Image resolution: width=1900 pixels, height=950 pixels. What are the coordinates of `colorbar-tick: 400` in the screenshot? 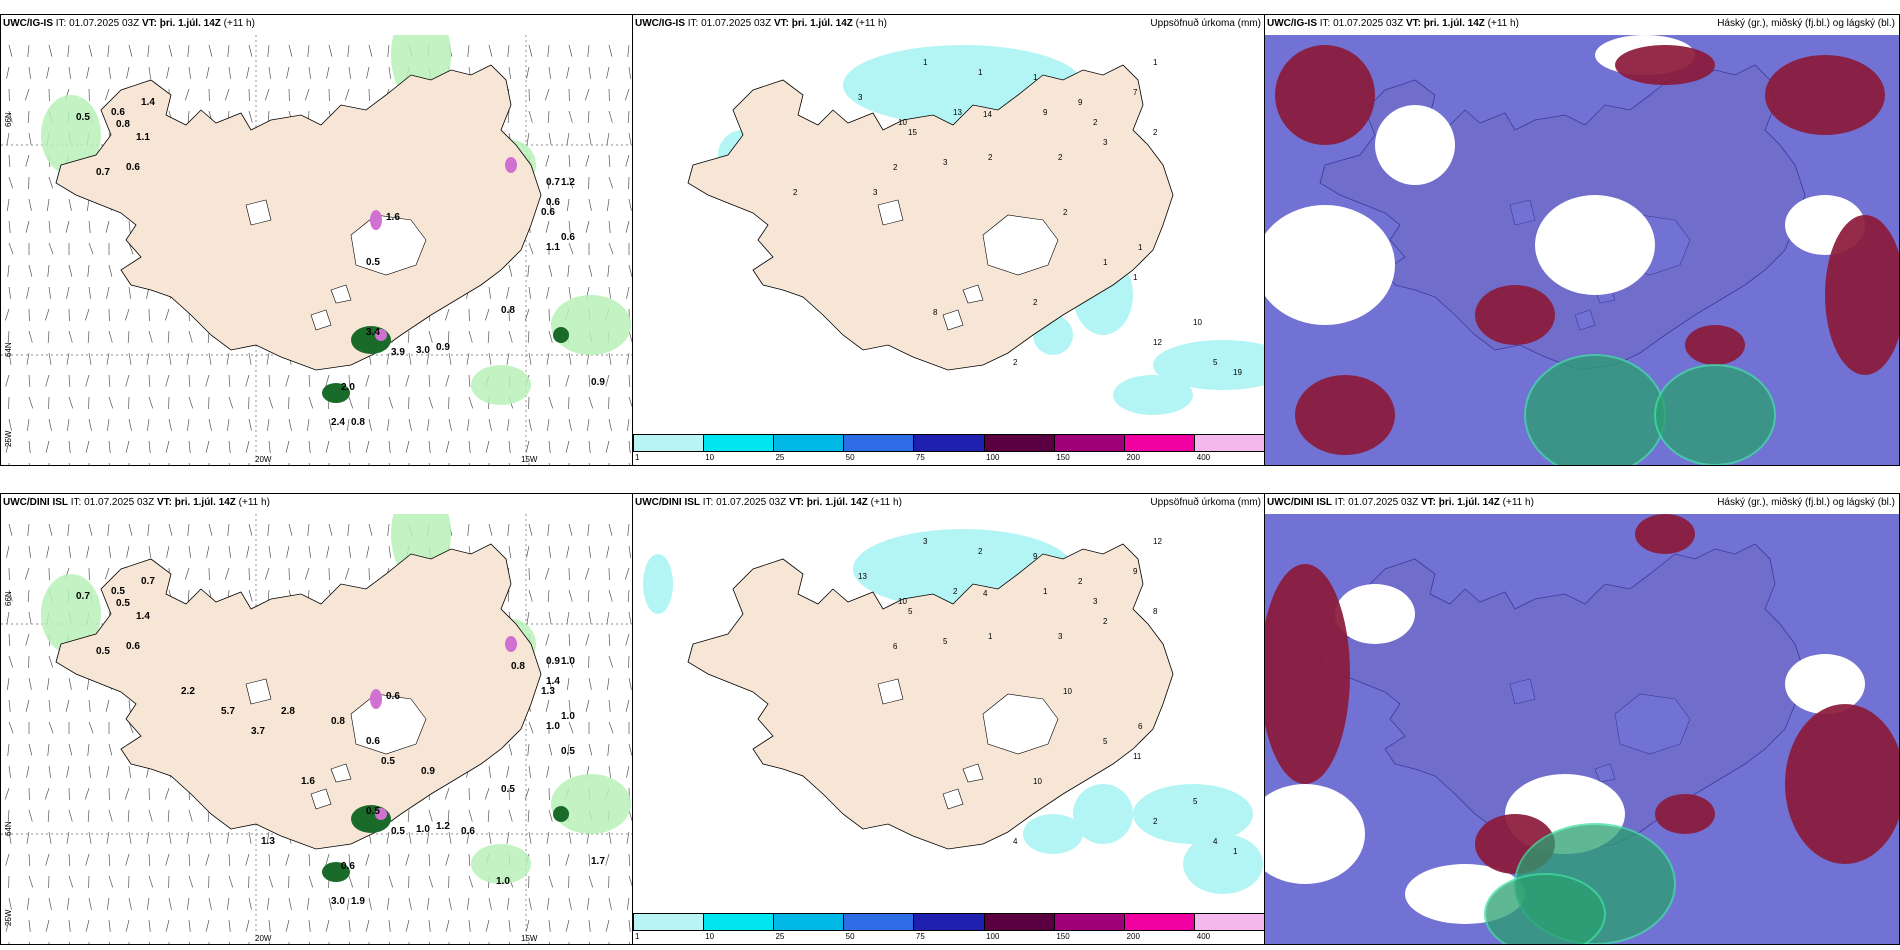 It's located at (1203, 936).